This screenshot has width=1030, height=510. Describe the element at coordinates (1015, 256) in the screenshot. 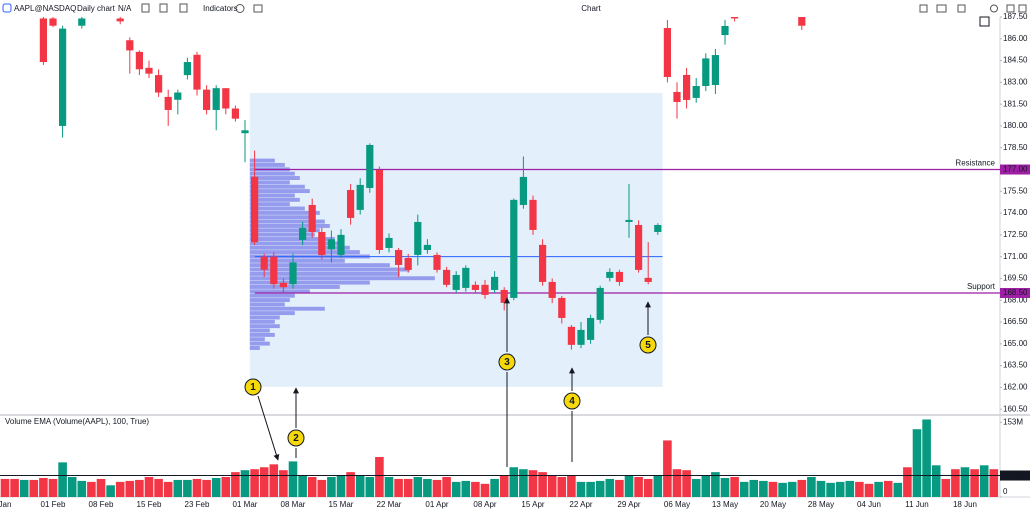

I see `y-tick-label: 171.00` at that location.